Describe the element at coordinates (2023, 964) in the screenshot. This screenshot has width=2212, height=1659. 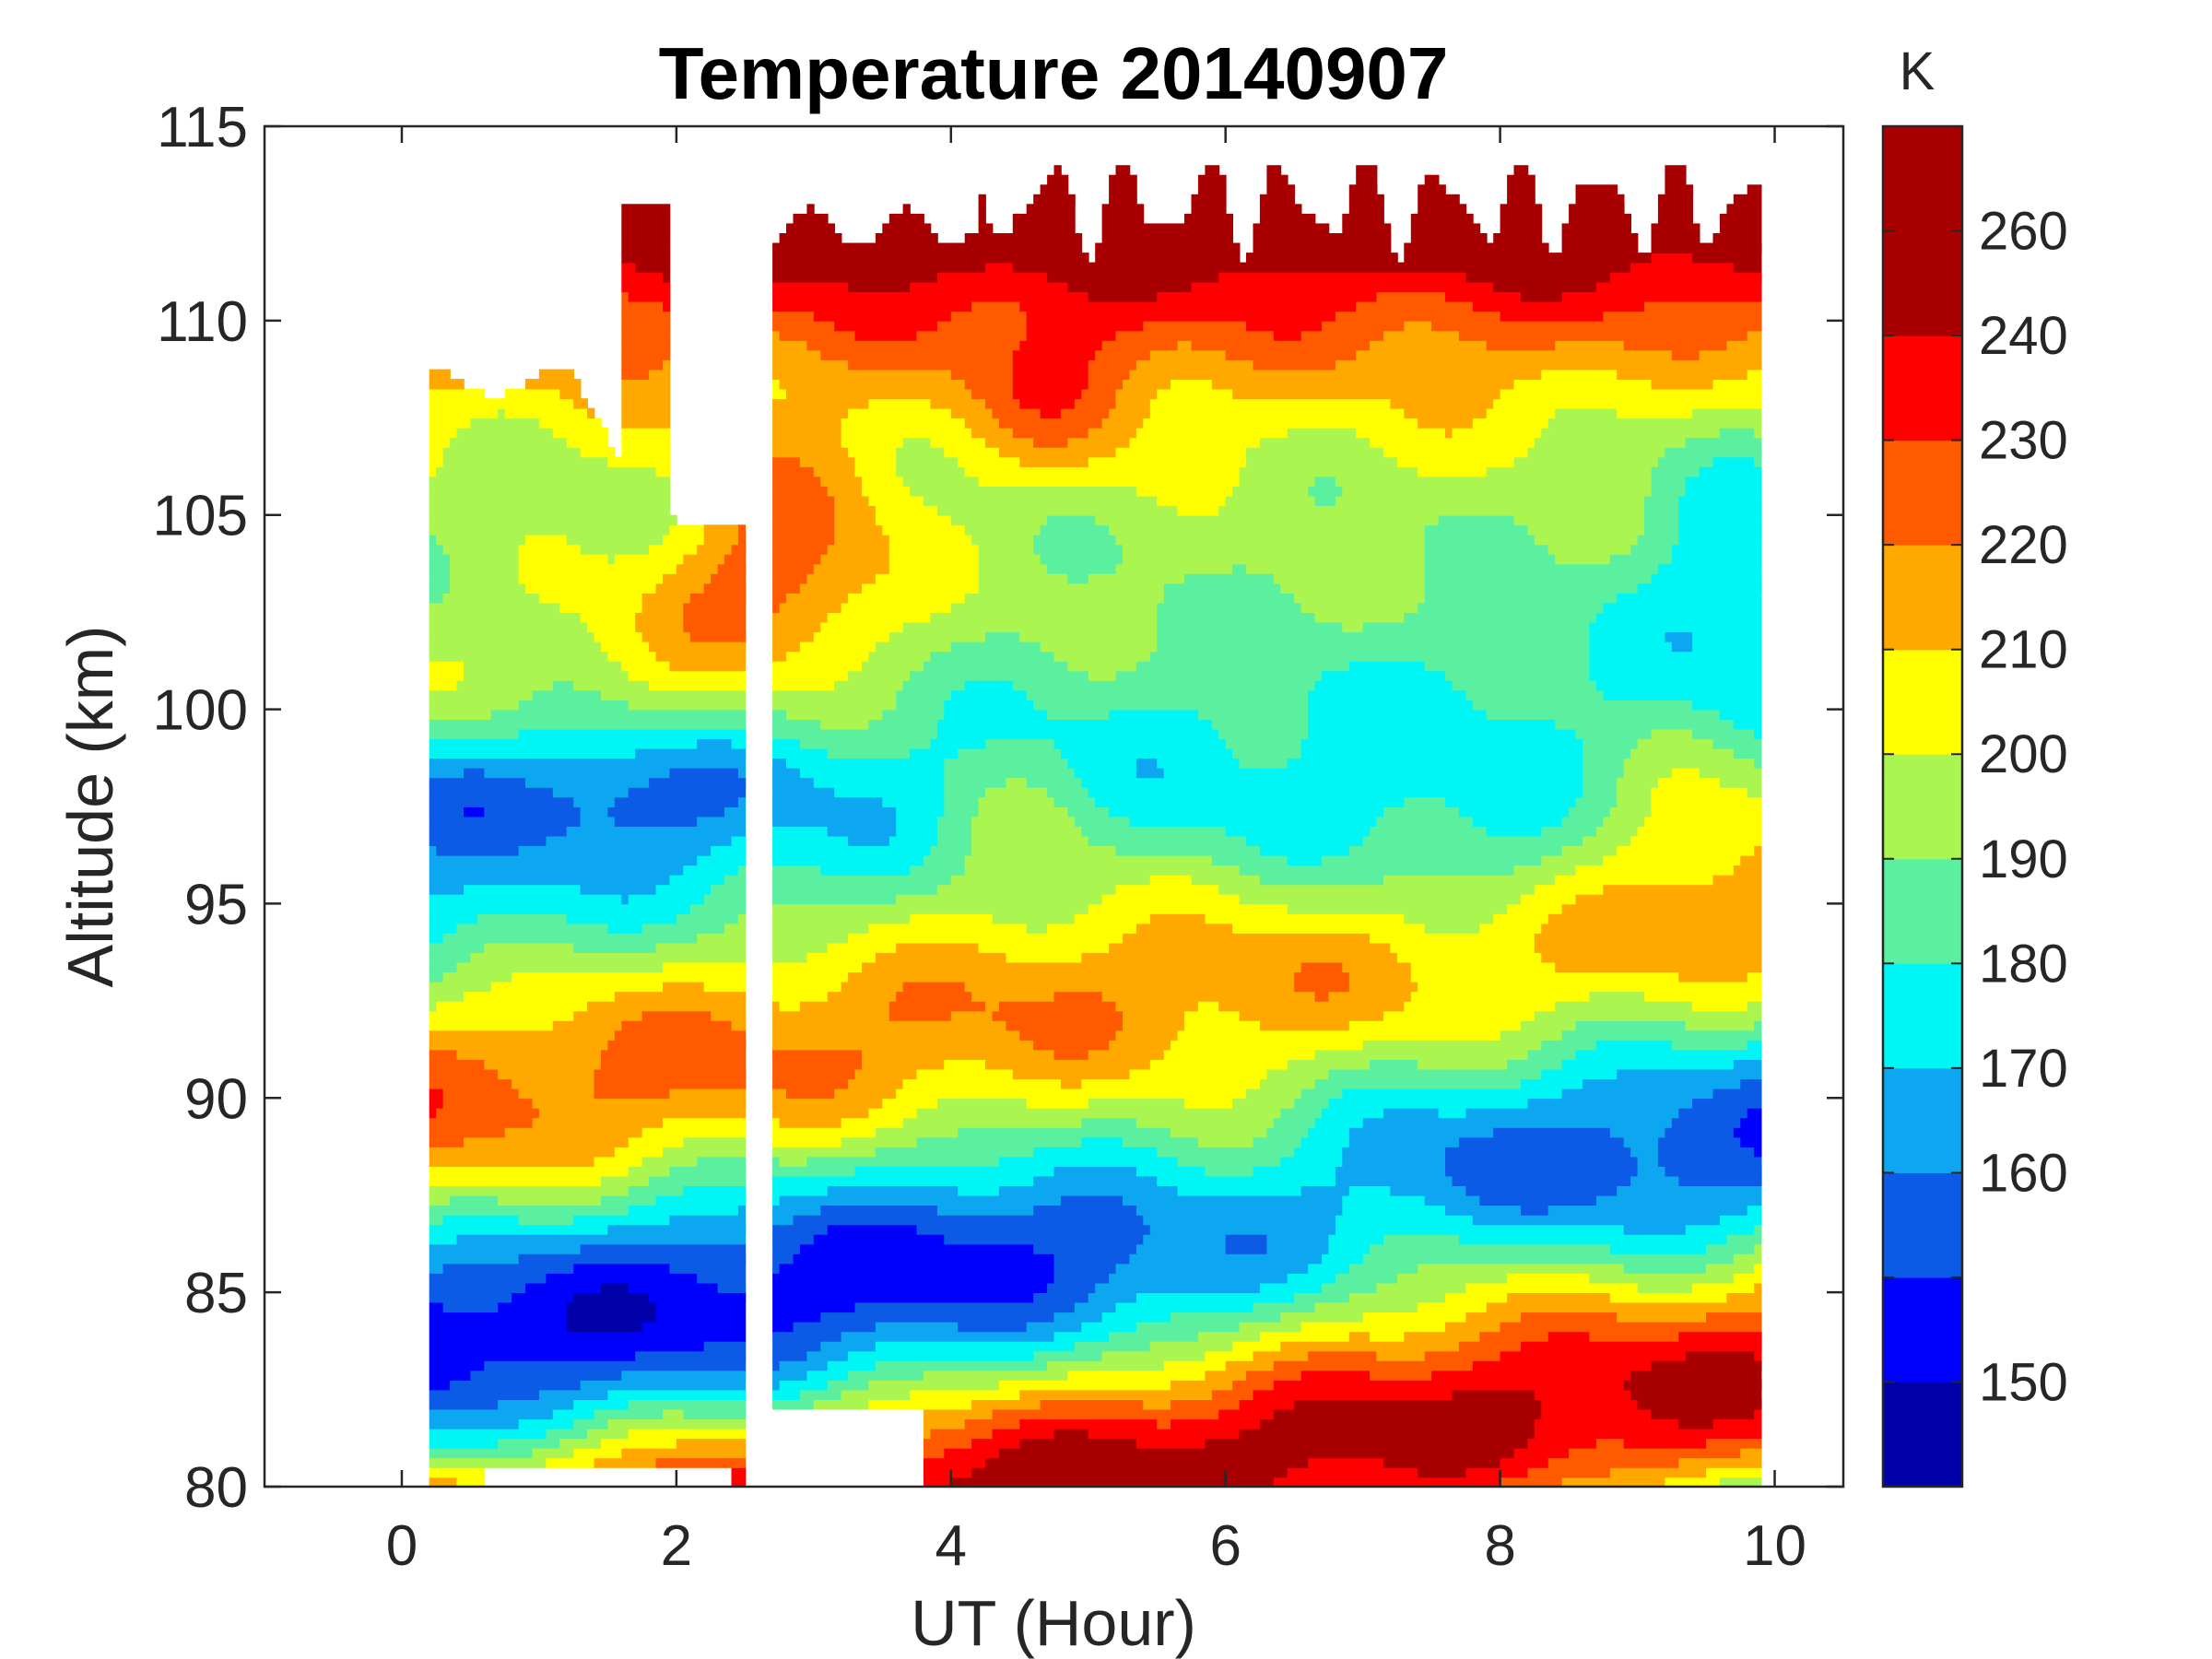
I see `colorbar-tick-label: 180` at that location.